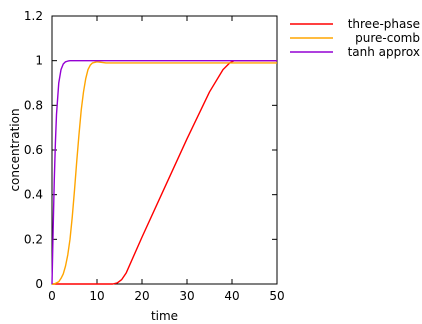 The width and height of the screenshot is (422, 324). I want to click on x-tick-label: 30, so click(186, 296).